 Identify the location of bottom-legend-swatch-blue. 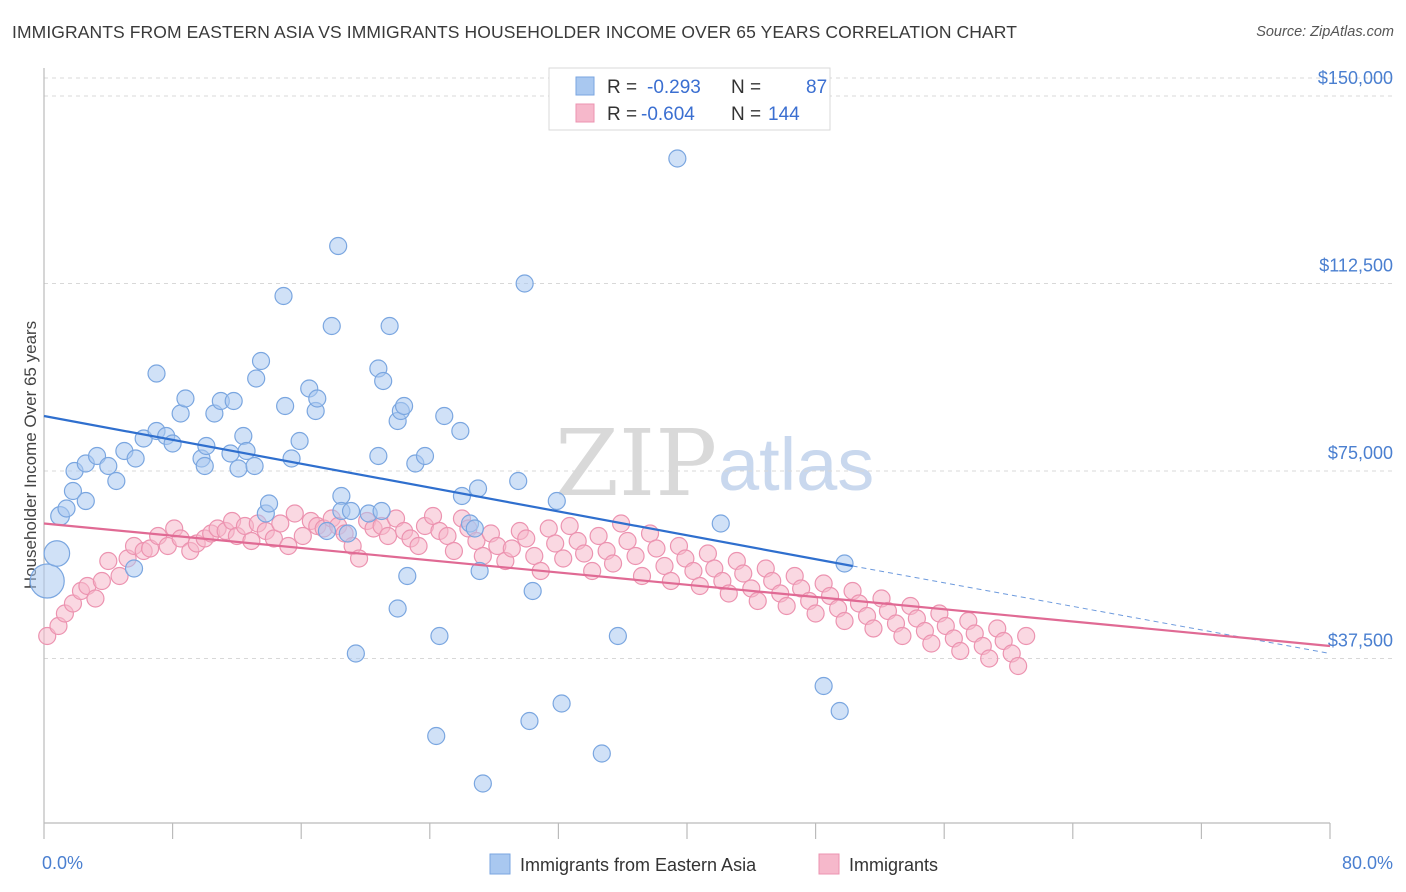
(500, 864).